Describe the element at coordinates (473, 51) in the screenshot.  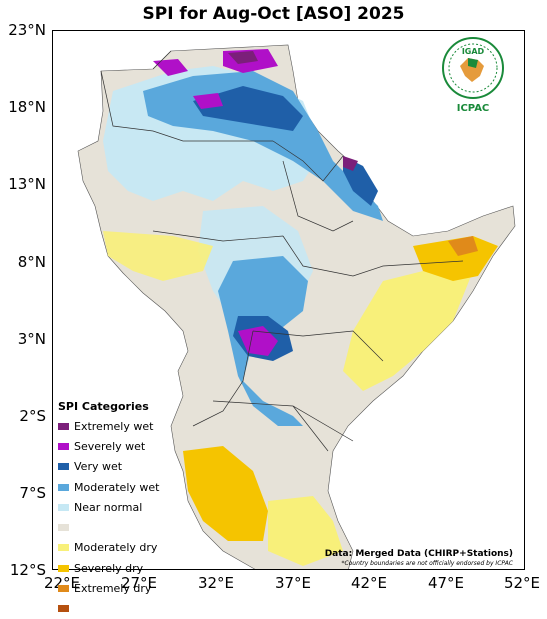
I see `svg-text: IGAD` at that location.